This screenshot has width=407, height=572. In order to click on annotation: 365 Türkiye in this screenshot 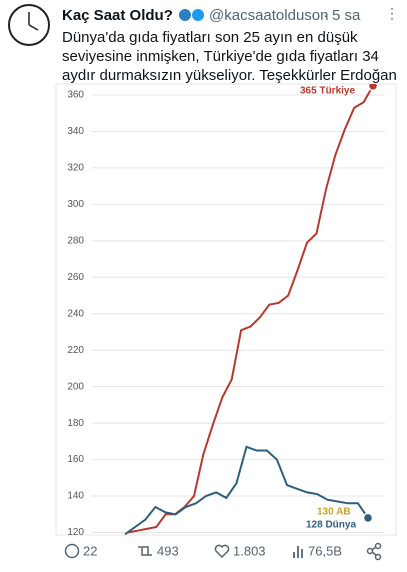, I will do `click(327, 91)`.